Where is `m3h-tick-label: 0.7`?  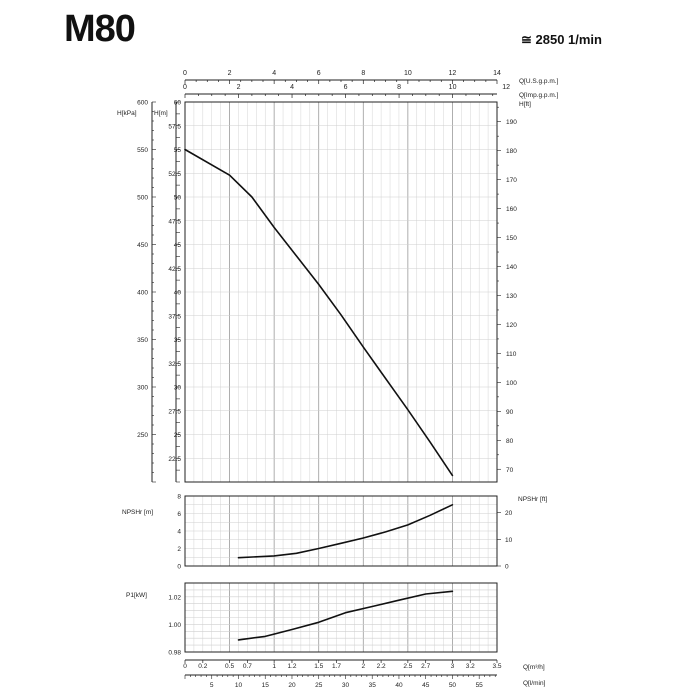
m3h-tick-label: 0.7 is located at coordinates (247, 666).